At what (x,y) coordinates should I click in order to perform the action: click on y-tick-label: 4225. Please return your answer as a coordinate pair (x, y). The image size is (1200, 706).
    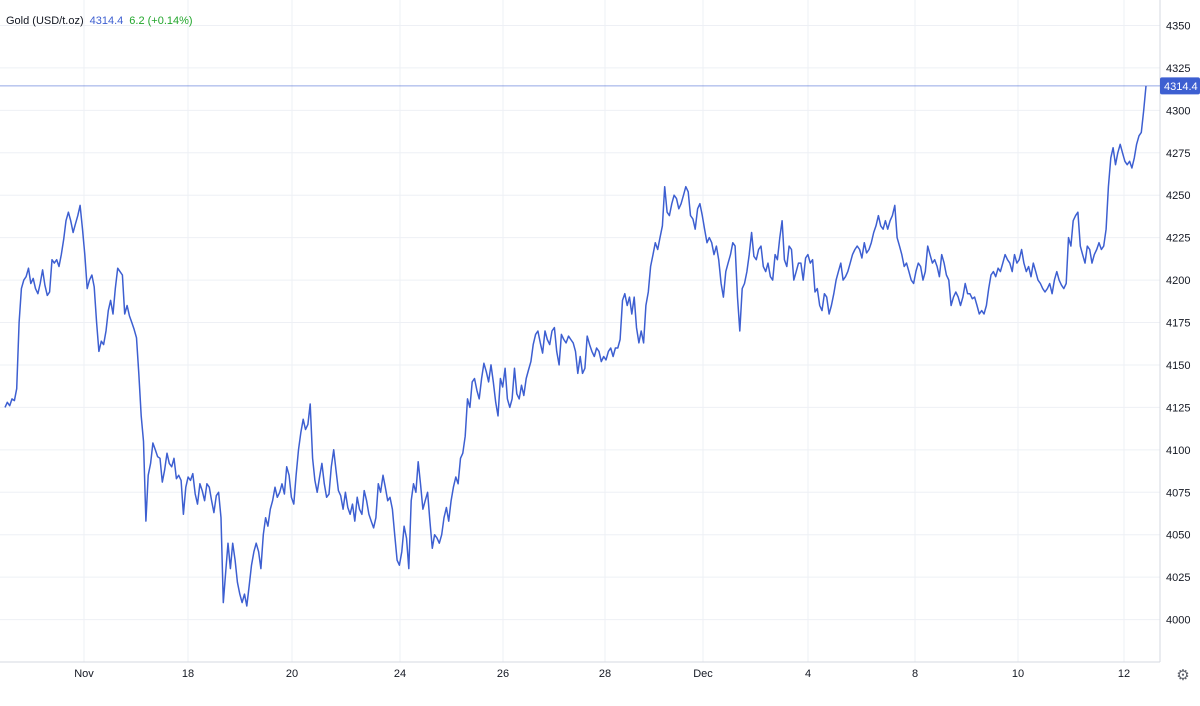
    Looking at the image, I should click on (1178, 239).